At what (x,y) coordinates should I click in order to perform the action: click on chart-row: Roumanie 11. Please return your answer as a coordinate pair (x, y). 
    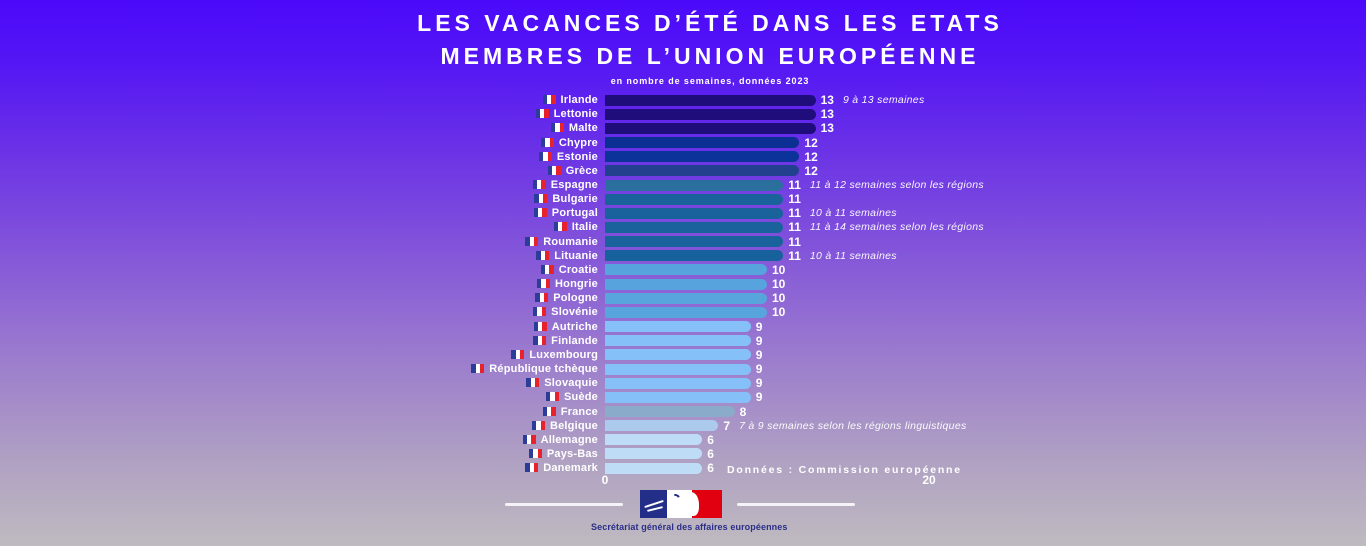
    Looking at the image, I should click on (683, 242).